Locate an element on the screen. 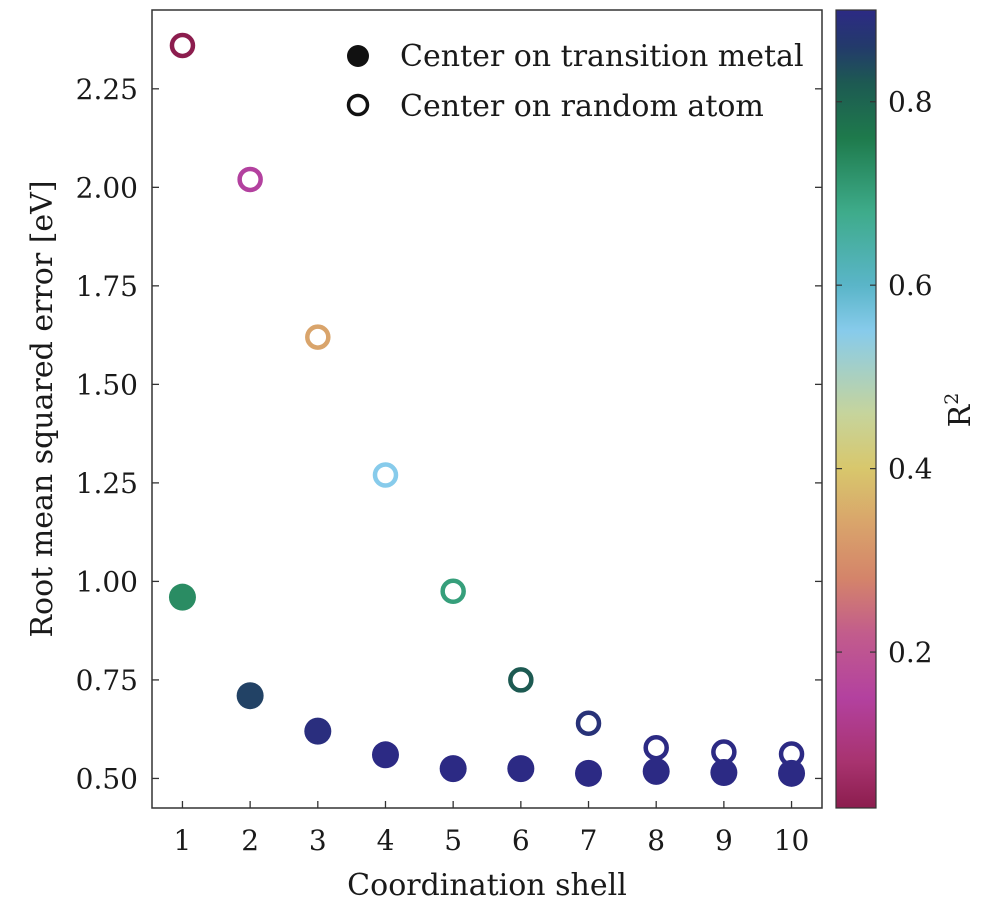 This screenshot has height=906, width=990. colorbar-label: R2 is located at coordinates (959, 410).